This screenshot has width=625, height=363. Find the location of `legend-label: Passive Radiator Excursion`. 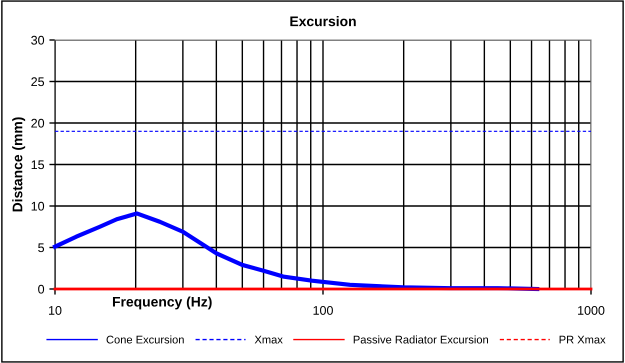

legend-label: Passive Radiator Excursion is located at coordinates (421, 339).